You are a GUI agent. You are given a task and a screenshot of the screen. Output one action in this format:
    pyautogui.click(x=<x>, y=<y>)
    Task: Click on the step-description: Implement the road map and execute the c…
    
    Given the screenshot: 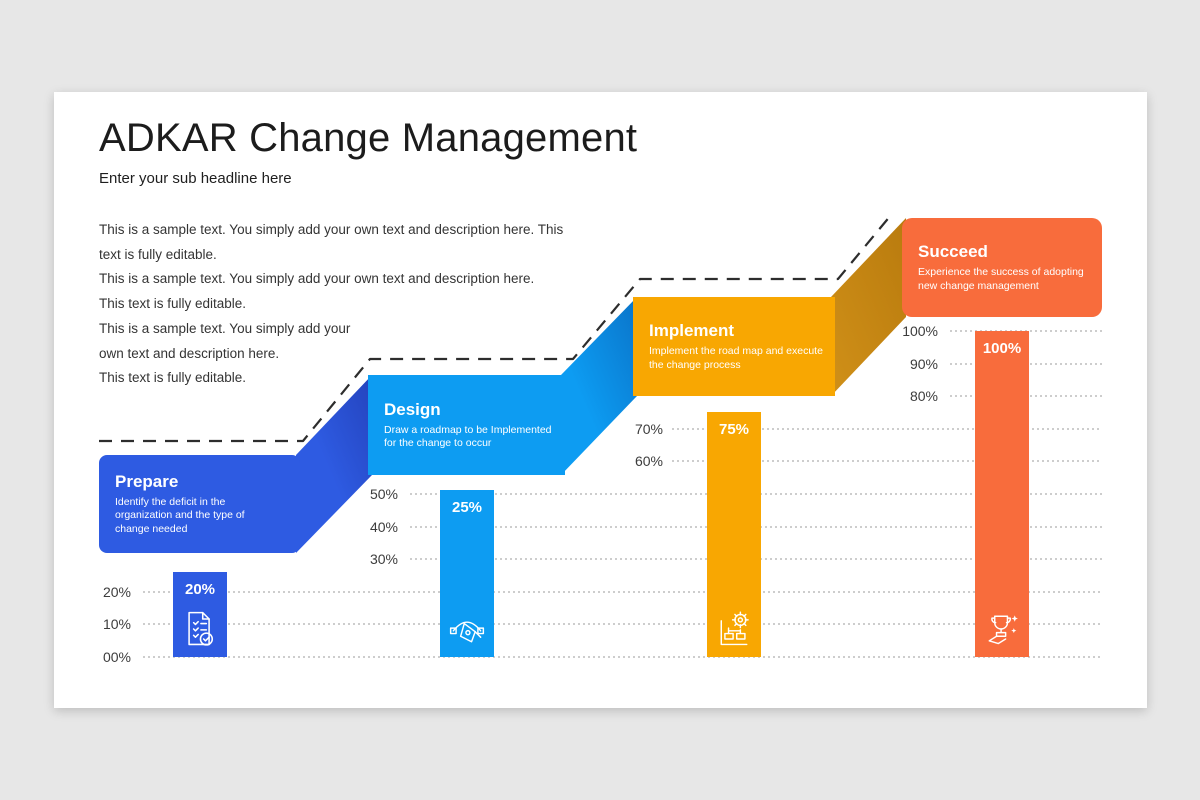 What is the action you would take?
    pyautogui.click(x=736, y=358)
    